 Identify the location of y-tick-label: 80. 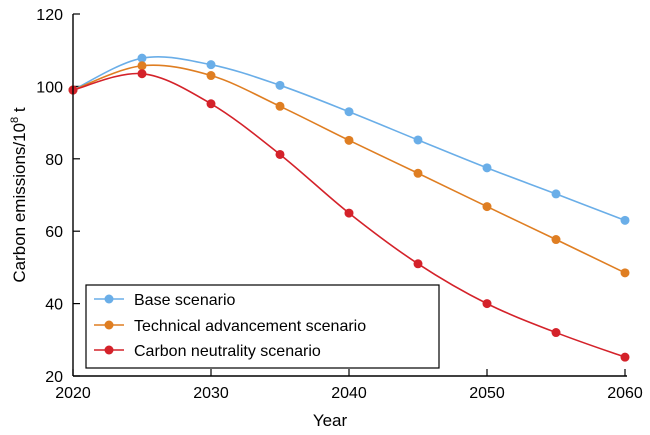
(54, 160).